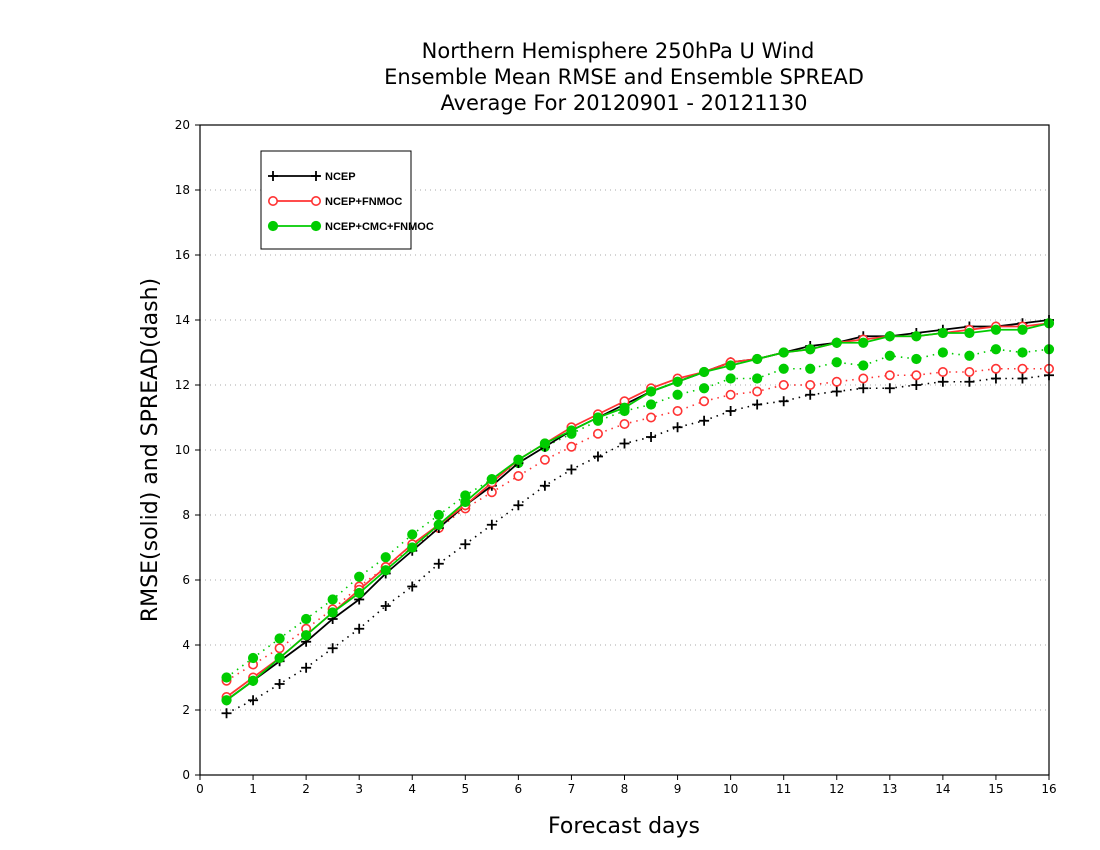 The width and height of the screenshot is (1100, 850). I want to click on title-line-3: Average For 20120901 - 20121130, so click(623, 103).